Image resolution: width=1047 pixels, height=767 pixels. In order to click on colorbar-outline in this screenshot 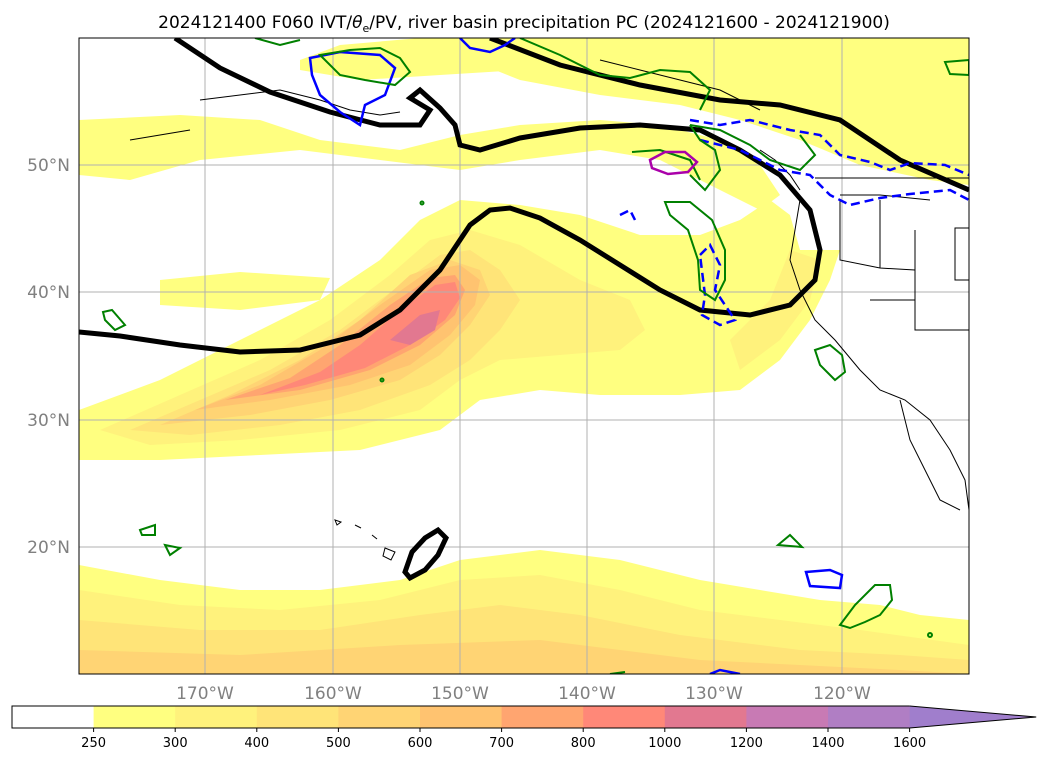, I will do `click(460, 717)`.